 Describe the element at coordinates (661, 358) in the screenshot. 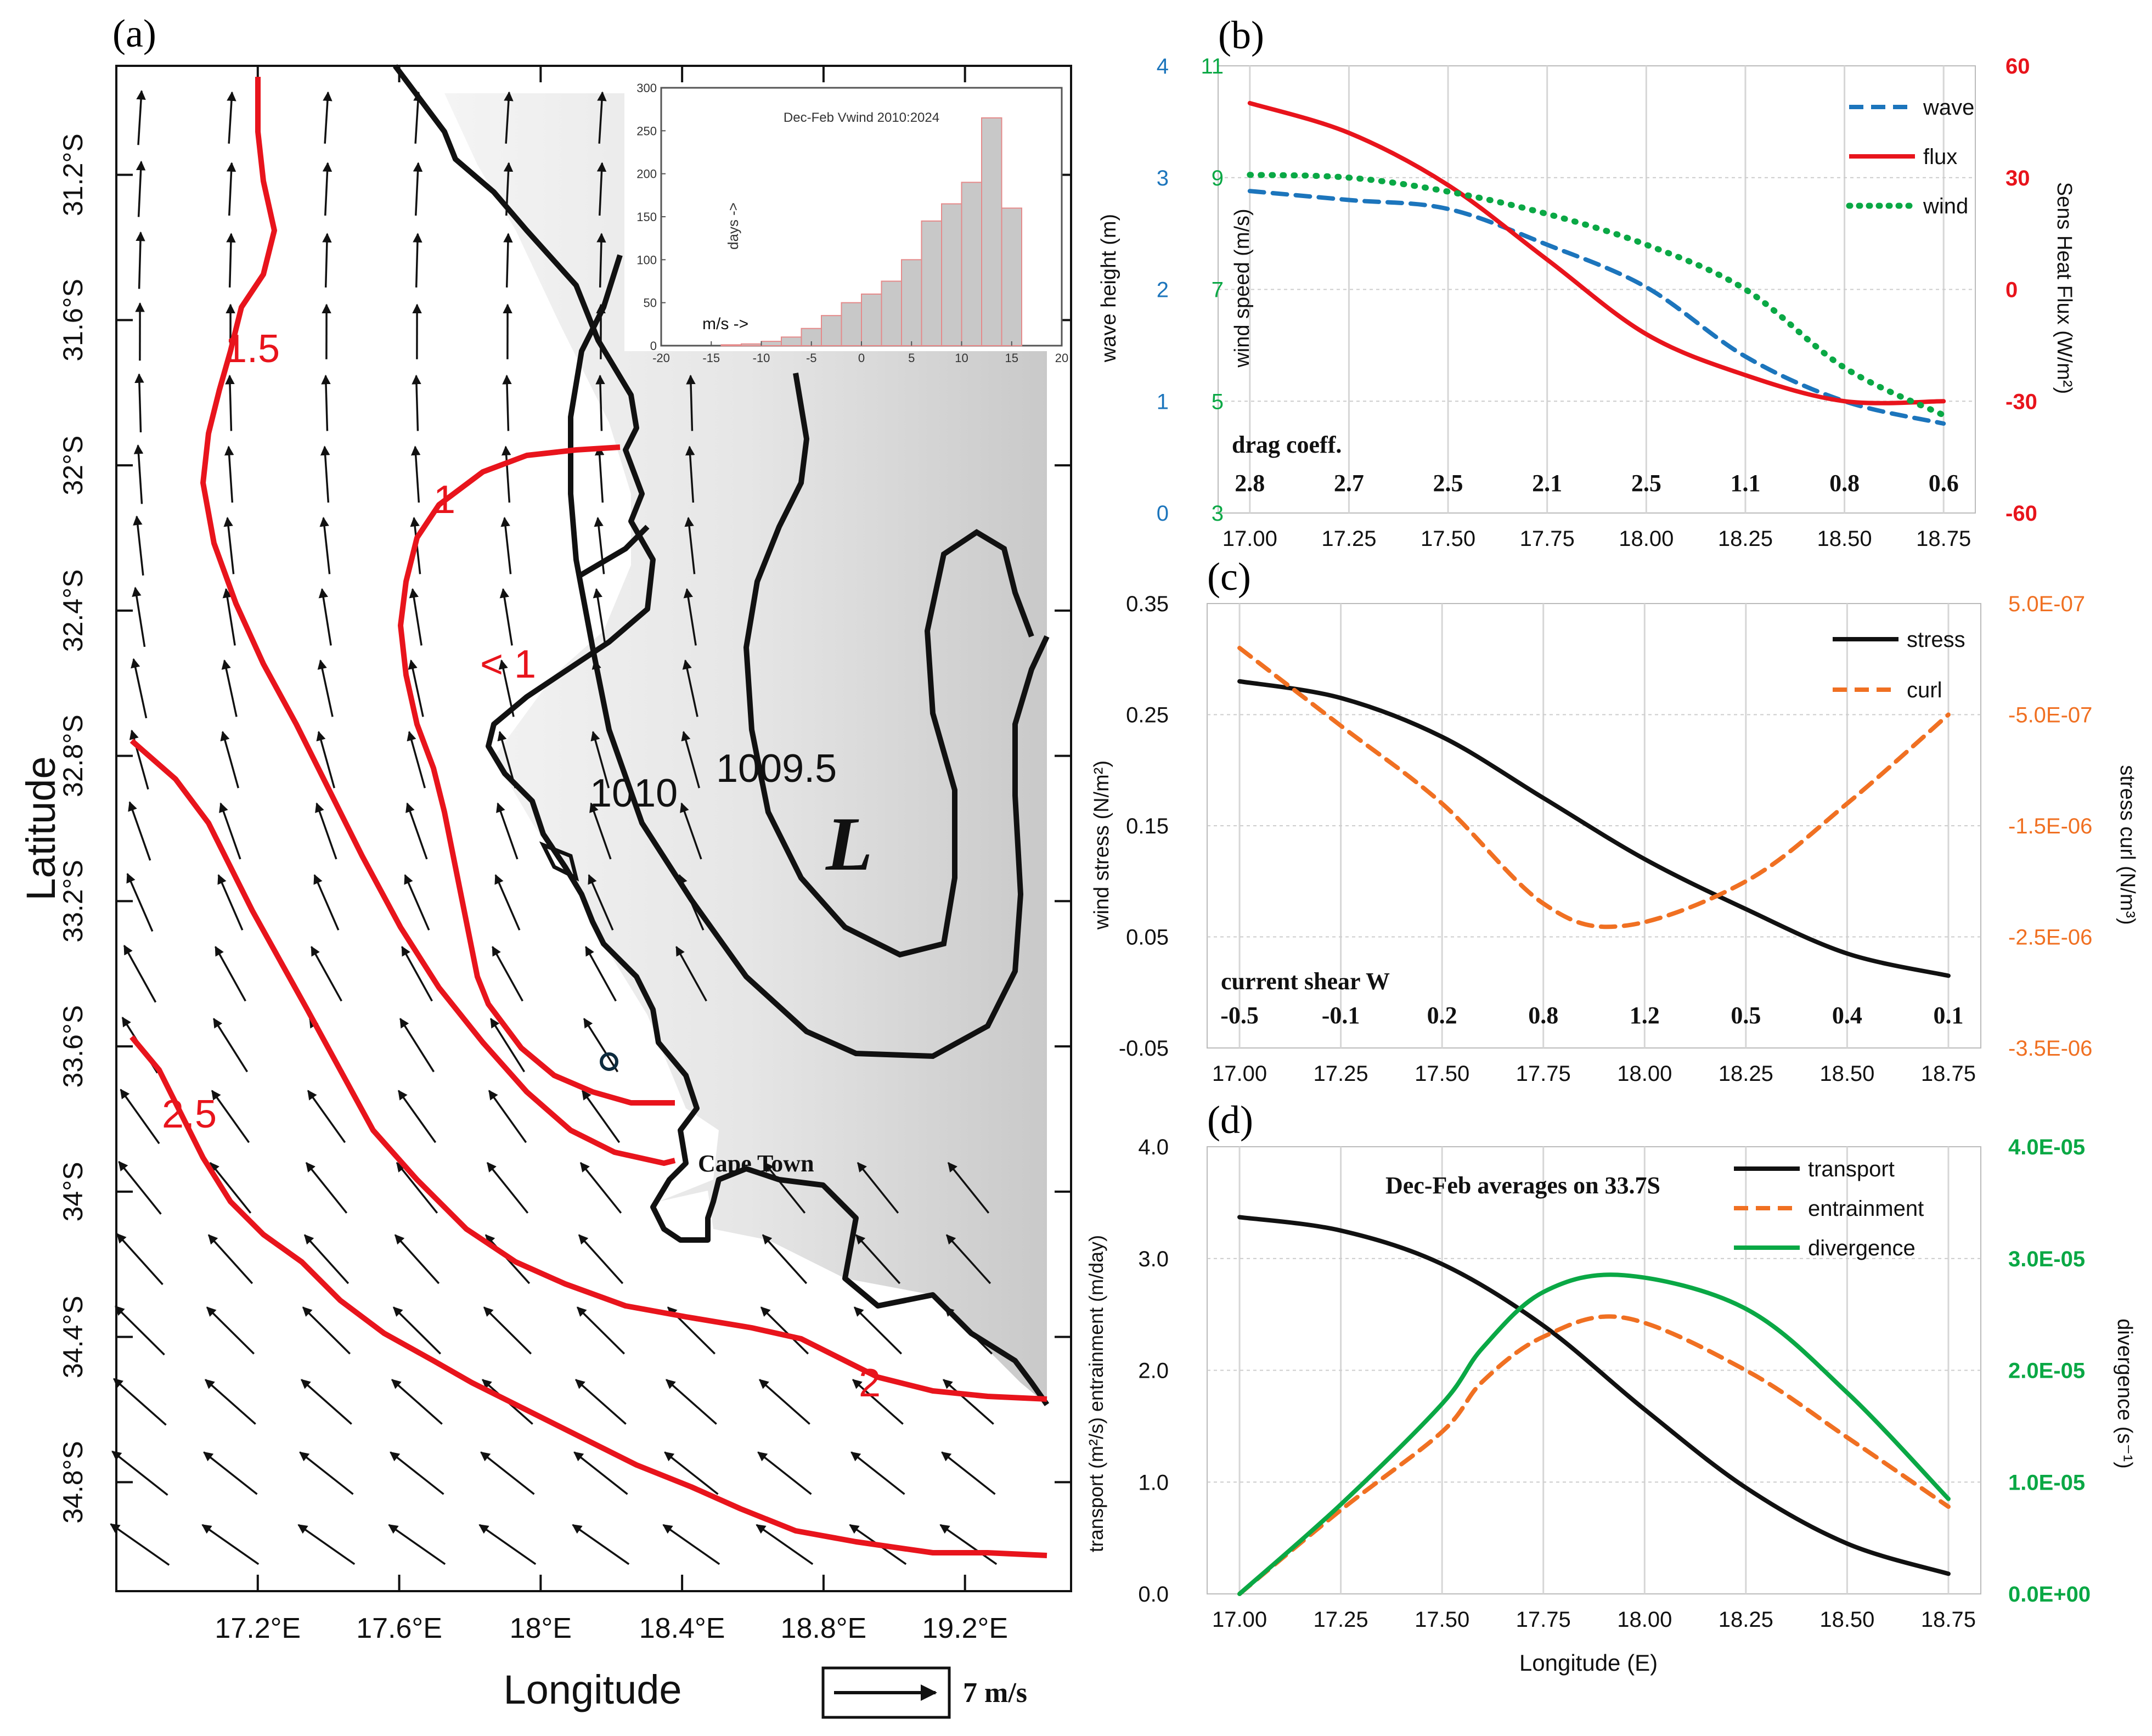

I see `inset-xtick-label: -20` at that location.